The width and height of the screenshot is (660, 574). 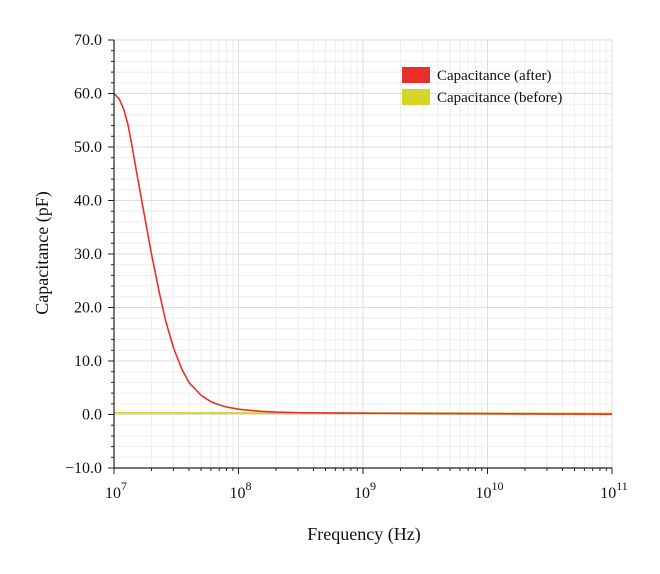 I want to click on legend-label-after: Capacitance (after), so click(x=494, y=76).